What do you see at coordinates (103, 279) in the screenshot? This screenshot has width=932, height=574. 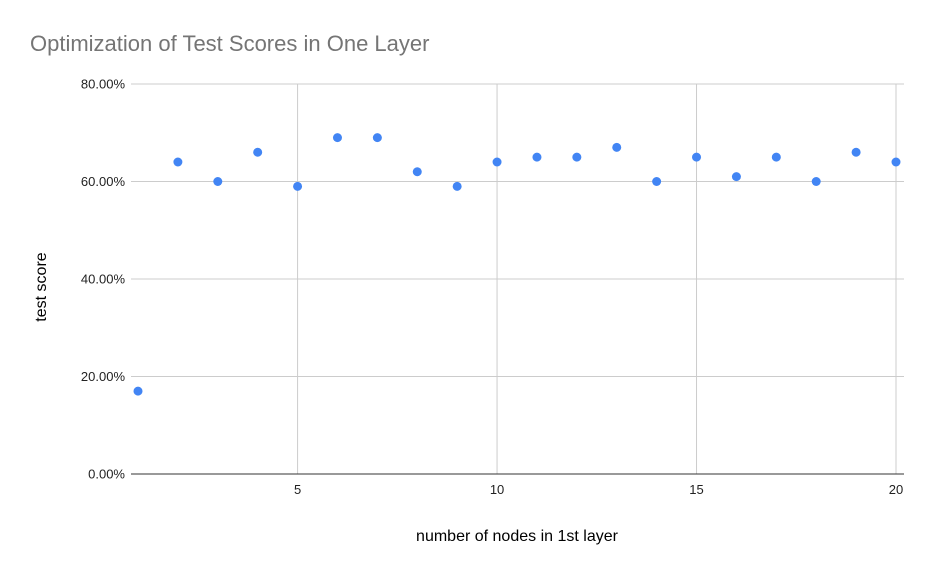 I see `y-tick-label: 40.00%` at bounding box center [103, 279].